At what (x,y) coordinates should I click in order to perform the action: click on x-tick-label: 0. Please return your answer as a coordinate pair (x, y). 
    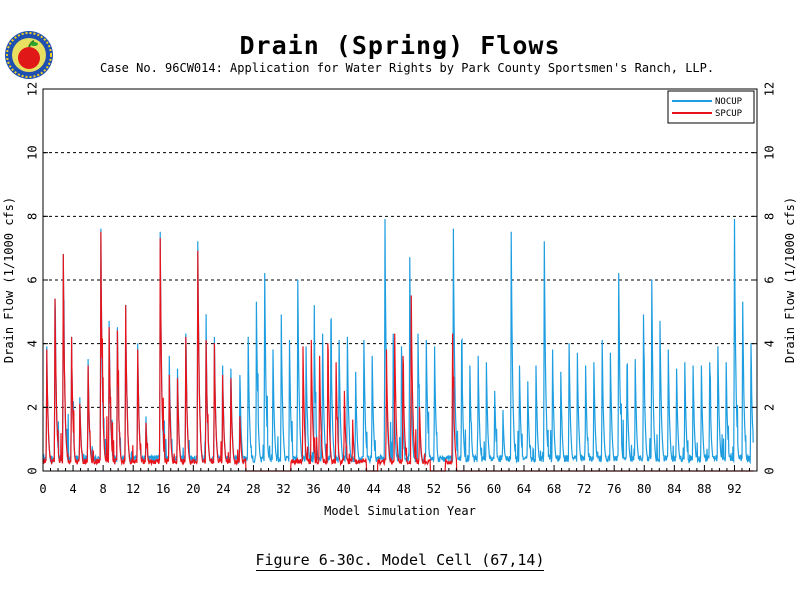
    Looking at the image, I should click on (42, 489).